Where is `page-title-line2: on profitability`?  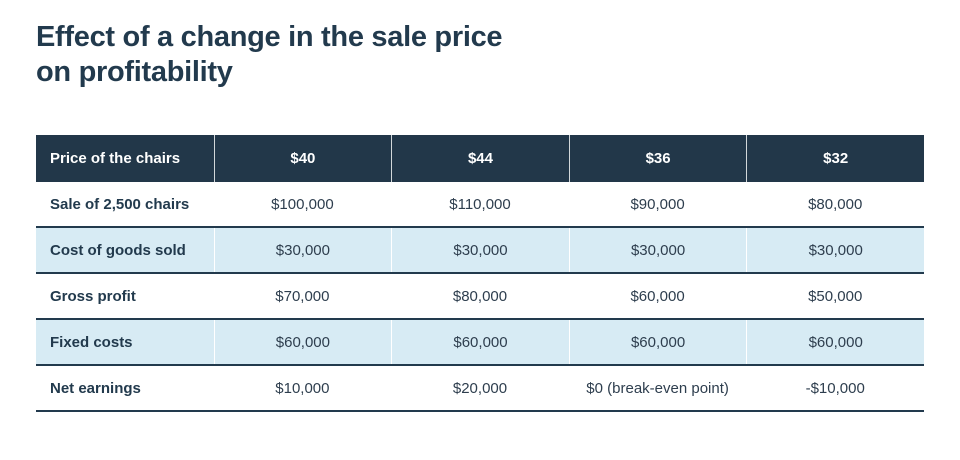
page-title-line2: on profitability is located at coordinates (134, 72).